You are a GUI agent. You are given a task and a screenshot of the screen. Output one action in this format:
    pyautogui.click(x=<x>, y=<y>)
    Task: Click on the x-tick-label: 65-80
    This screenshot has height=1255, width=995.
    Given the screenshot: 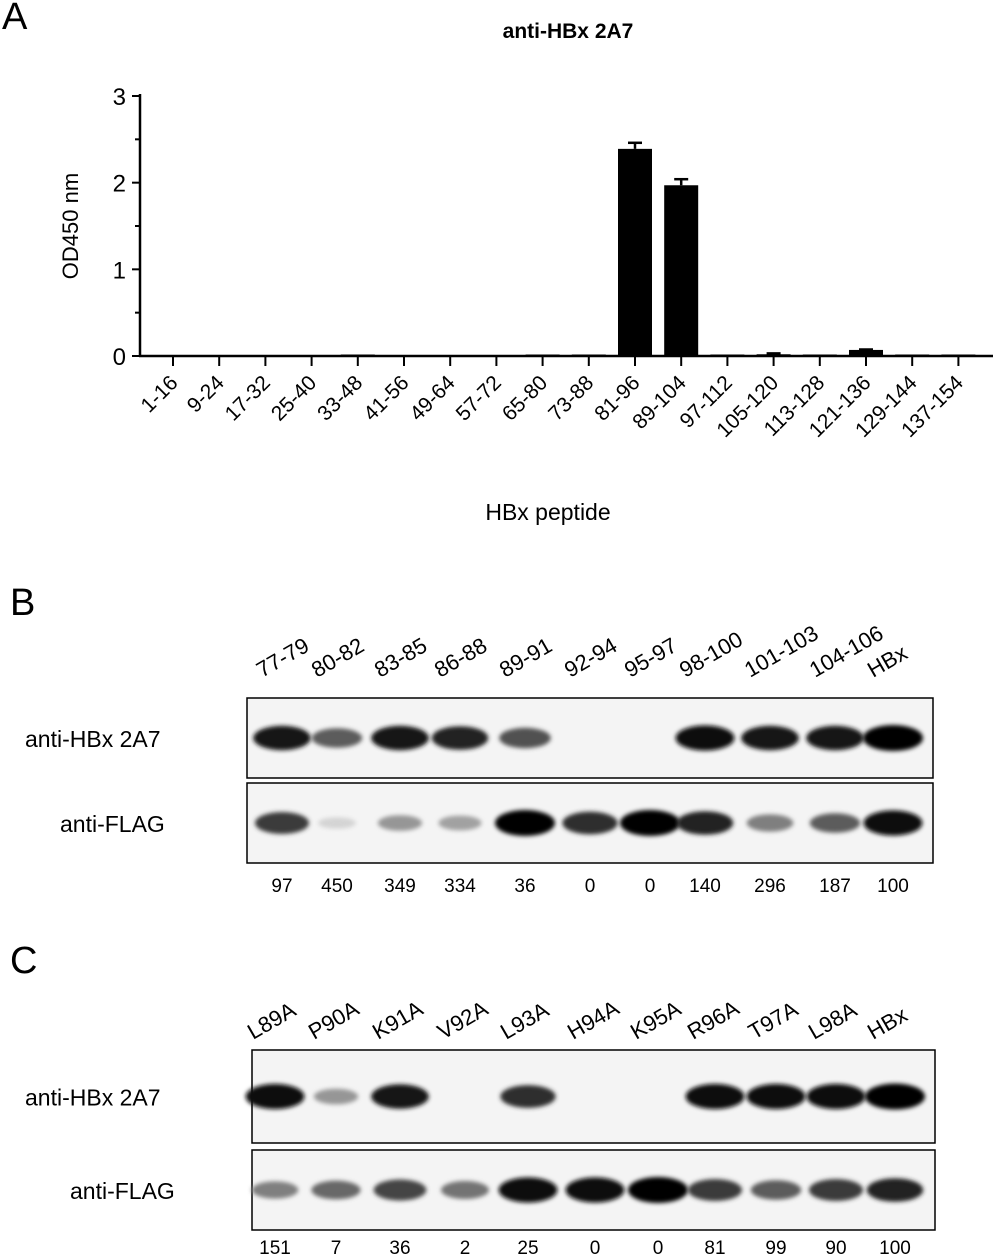 What is the action you would take?
    pyautogui.click(x=525, y=398)
    